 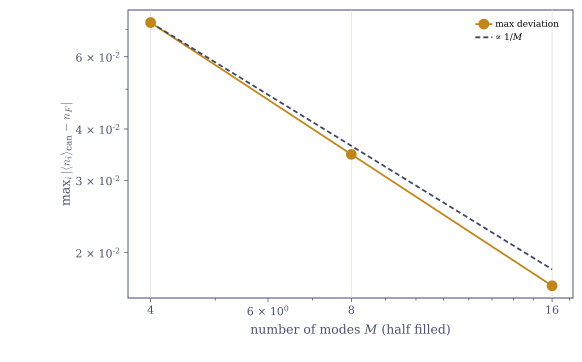 I want to click on y-tick-label: 2 × 10$^{-2}$, so click(x=98, y=253).